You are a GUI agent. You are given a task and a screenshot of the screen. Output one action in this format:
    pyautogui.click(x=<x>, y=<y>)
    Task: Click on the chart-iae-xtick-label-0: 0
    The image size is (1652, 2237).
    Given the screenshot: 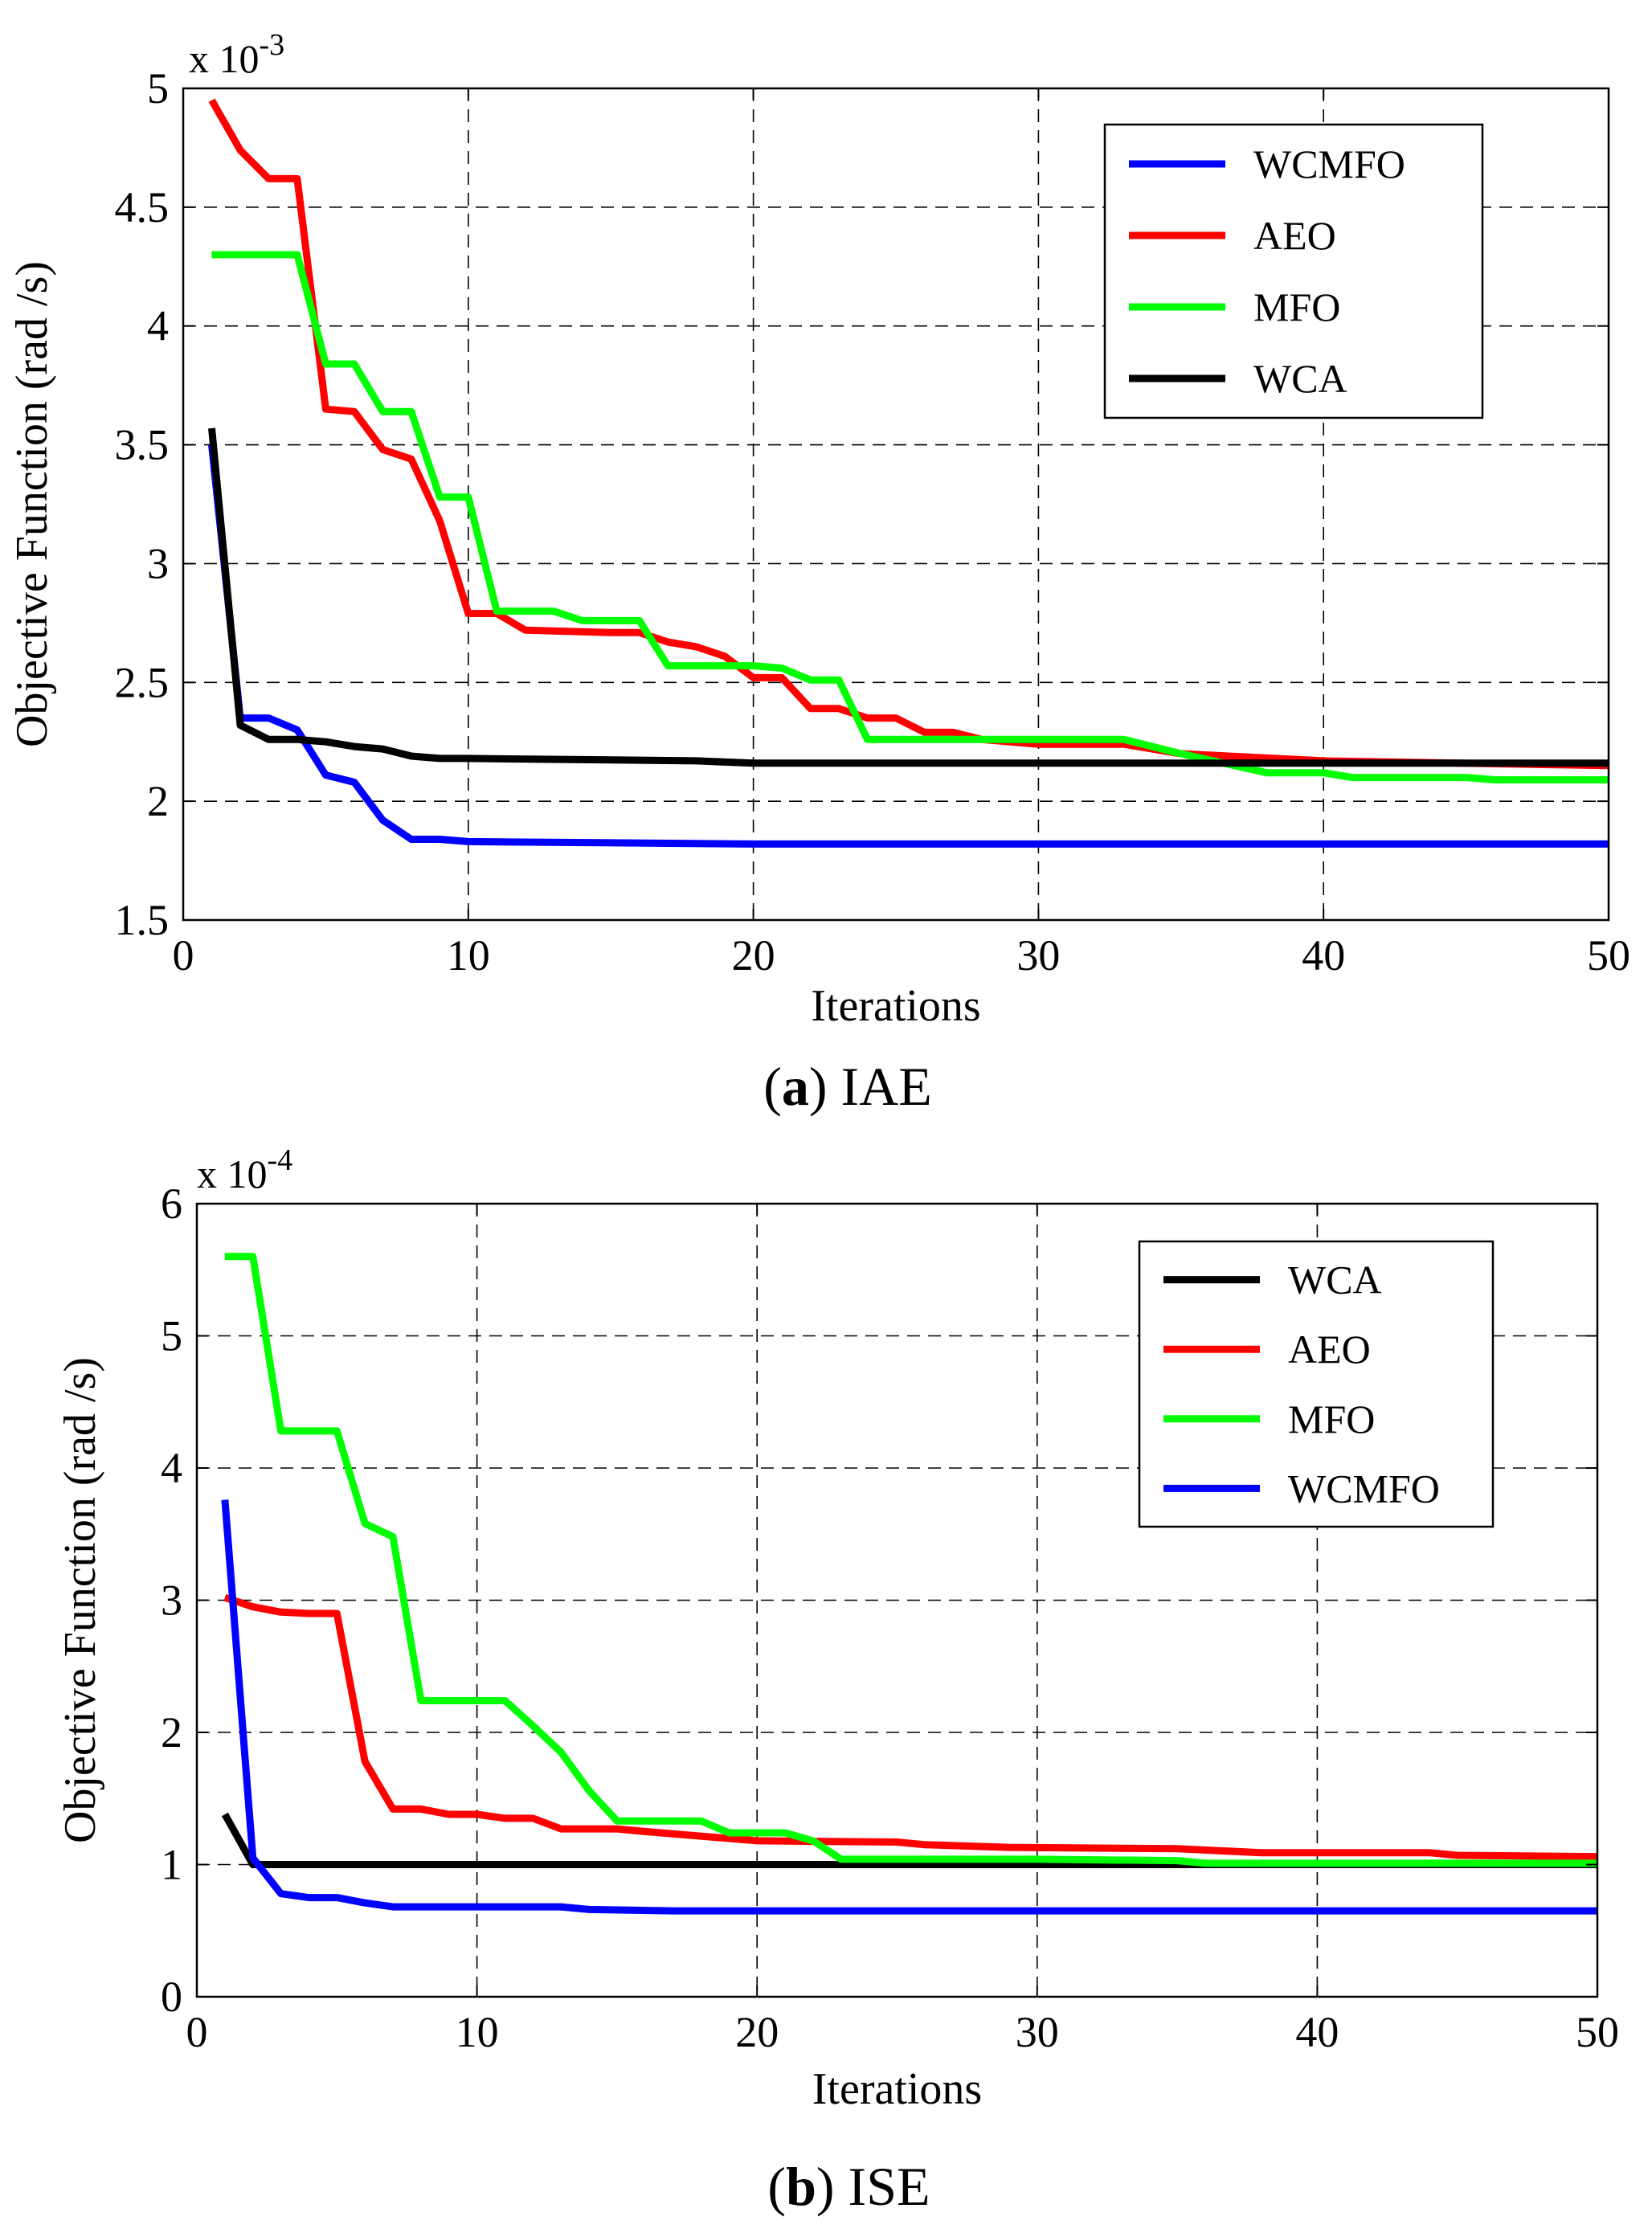 What is the action you would take?
    pyautogui.click(x=184, y=955)
    